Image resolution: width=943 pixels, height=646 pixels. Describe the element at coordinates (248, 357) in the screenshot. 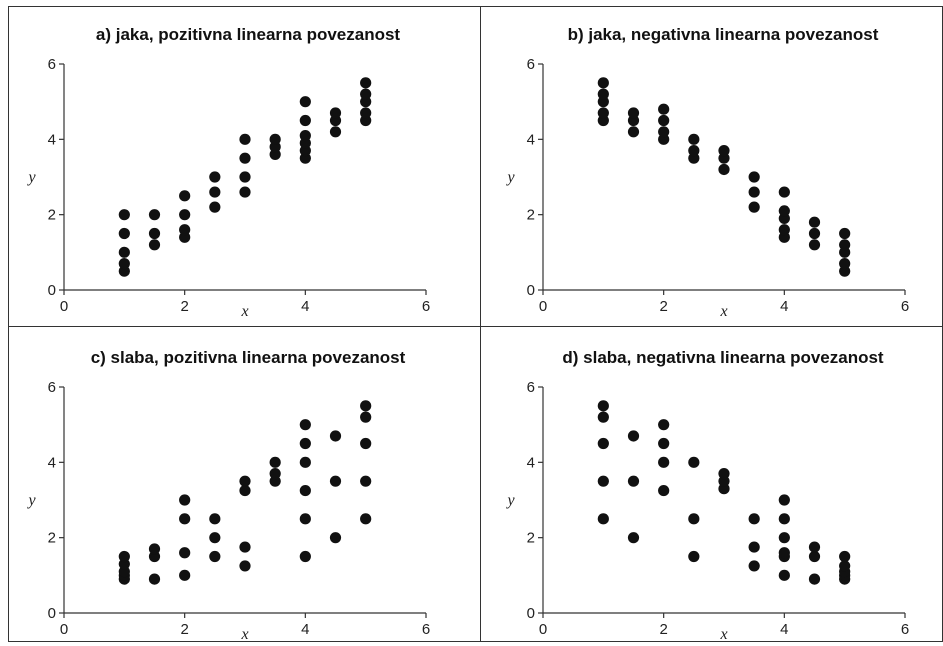

I see `chart-title: c) slaba, pozitivna linearna povezanost` at that location.